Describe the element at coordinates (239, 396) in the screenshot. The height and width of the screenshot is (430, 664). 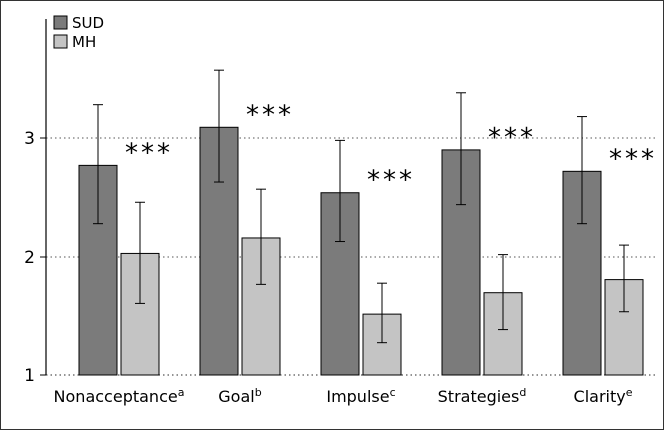
I see `x-tick-label: Goalb` at that location.